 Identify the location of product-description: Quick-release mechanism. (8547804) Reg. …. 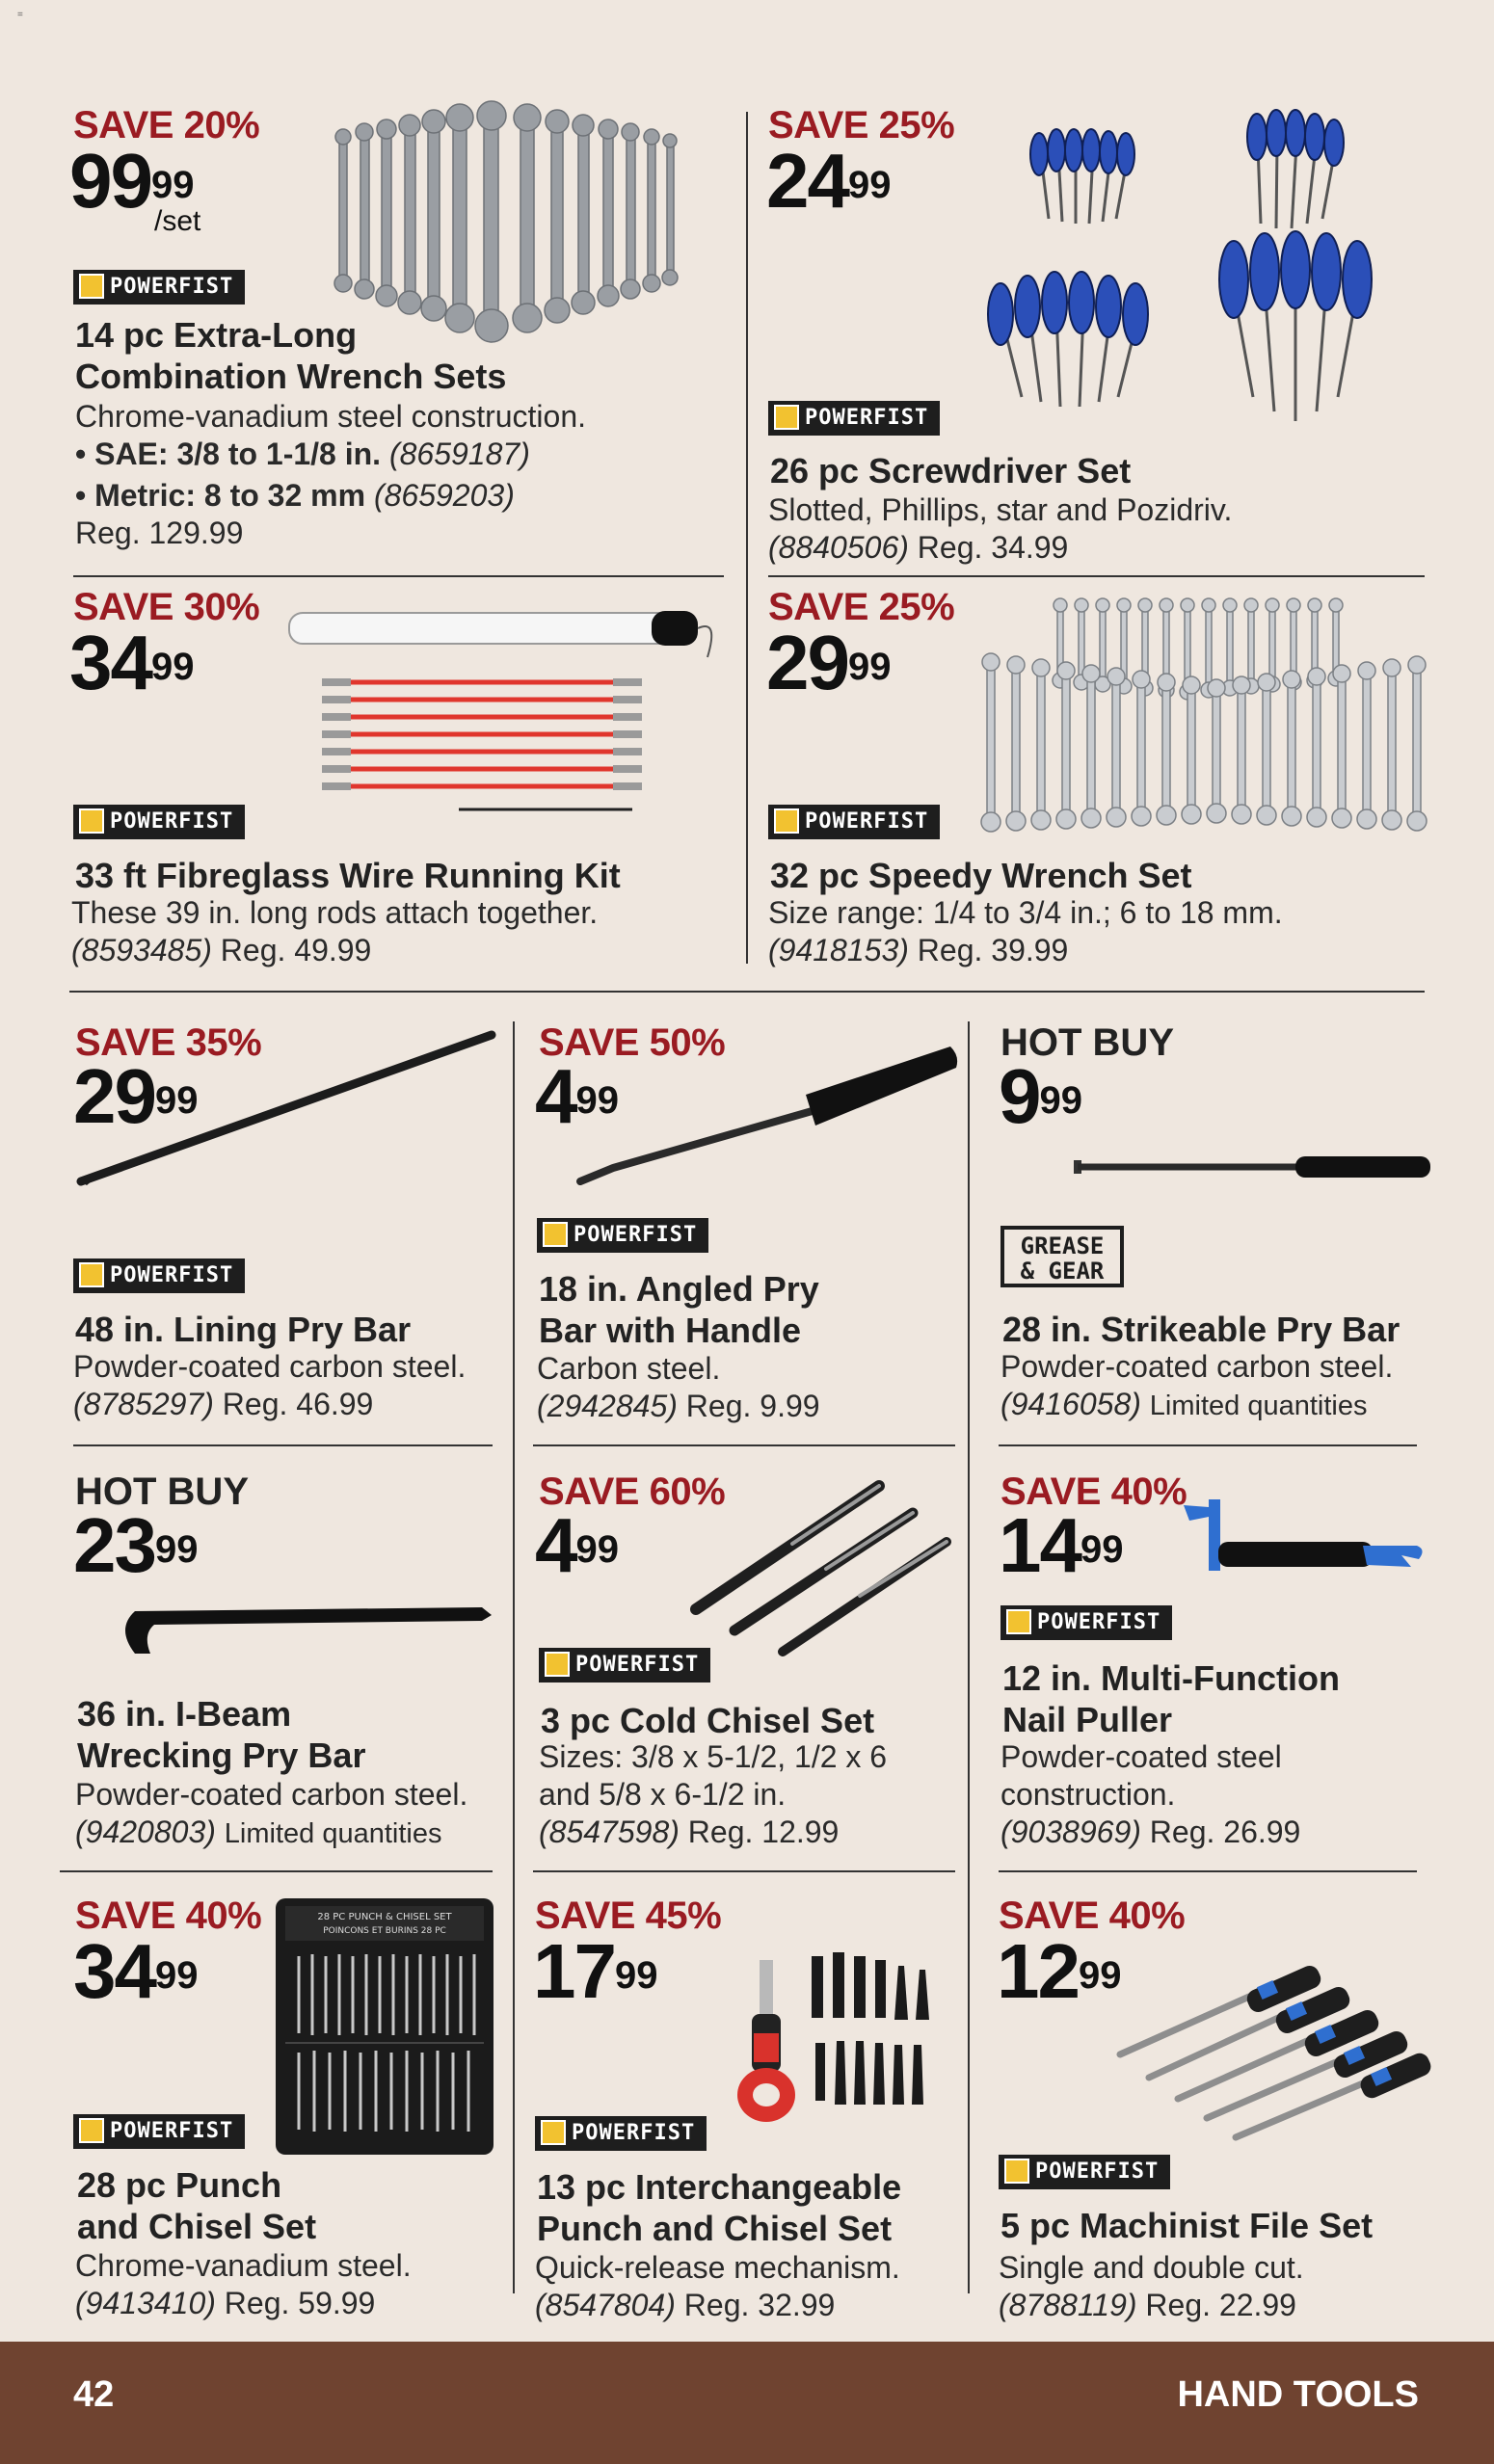
(717, 2286).